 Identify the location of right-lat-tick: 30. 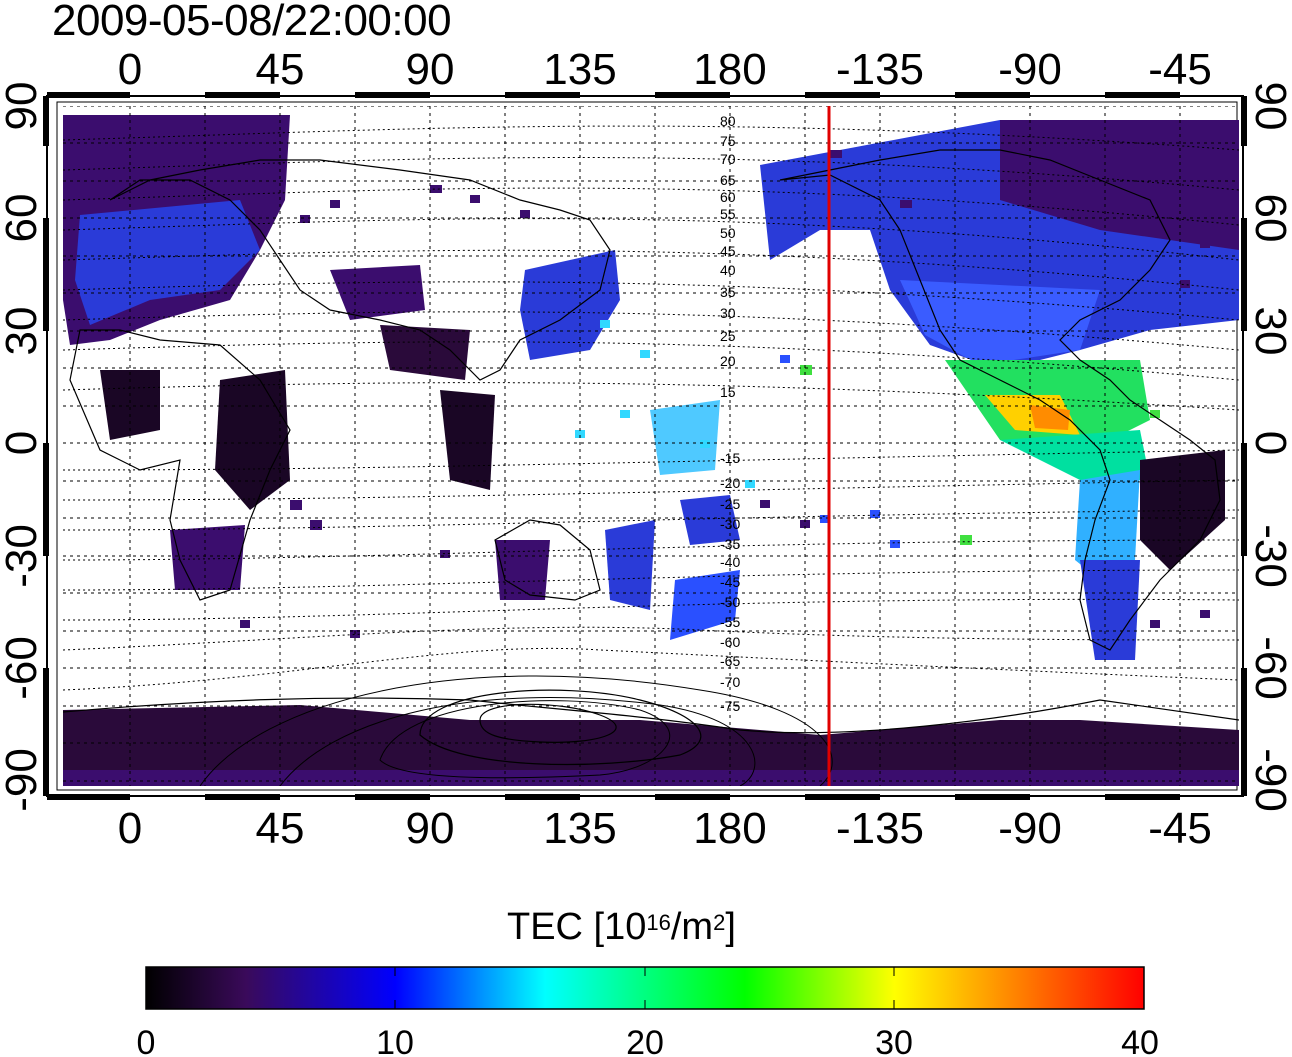
(1269, 331).